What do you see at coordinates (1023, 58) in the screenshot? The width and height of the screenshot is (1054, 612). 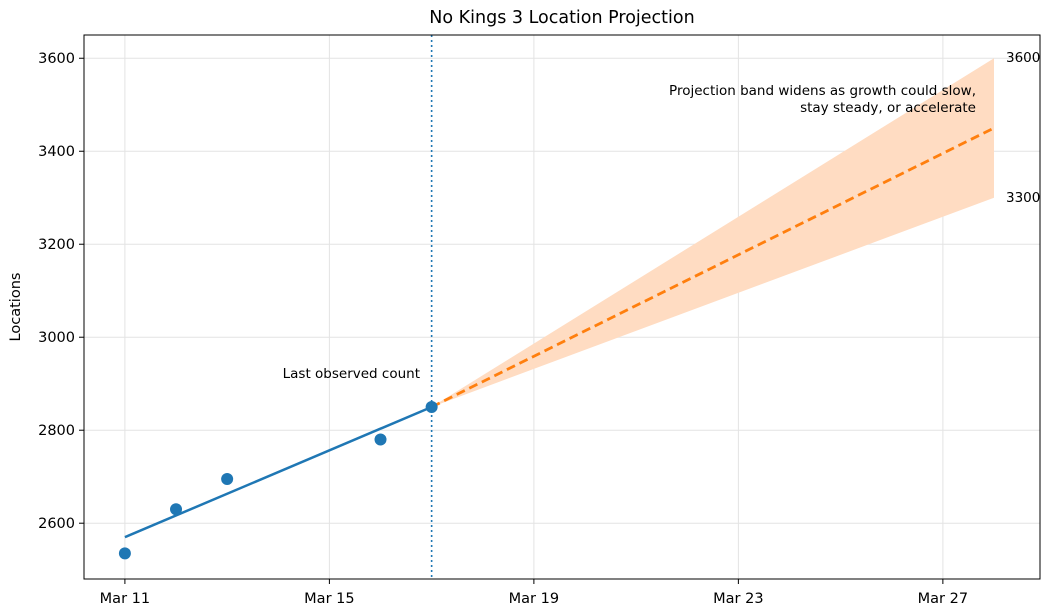 I see `upper-value-label: 3600` at bounding box center [1023, 58].